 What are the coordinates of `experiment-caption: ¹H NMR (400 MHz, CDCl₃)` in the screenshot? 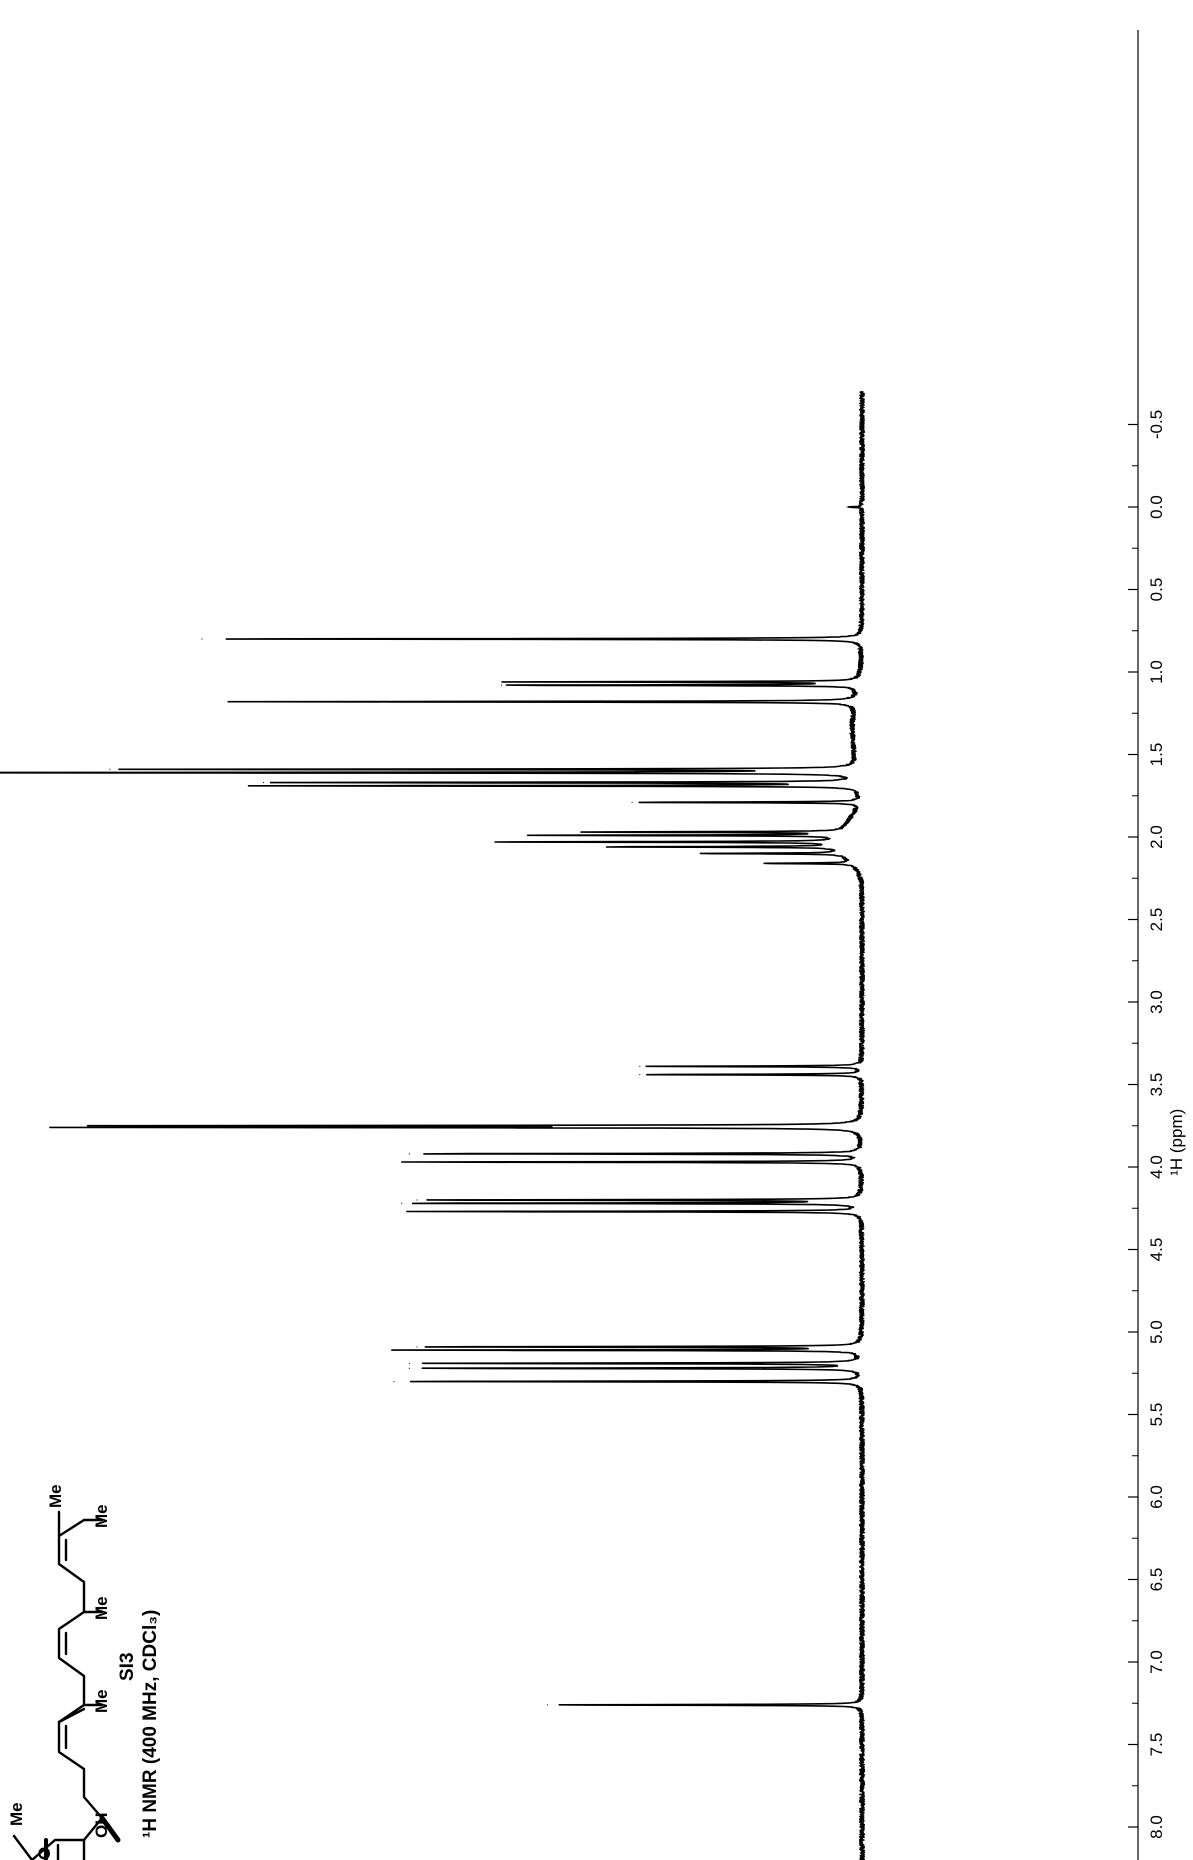 It's located at (150, 1724).